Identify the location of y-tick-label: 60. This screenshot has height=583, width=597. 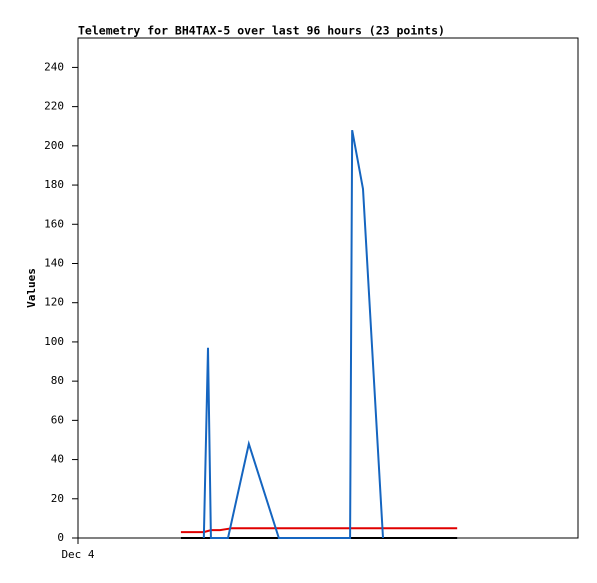
(57, 419).